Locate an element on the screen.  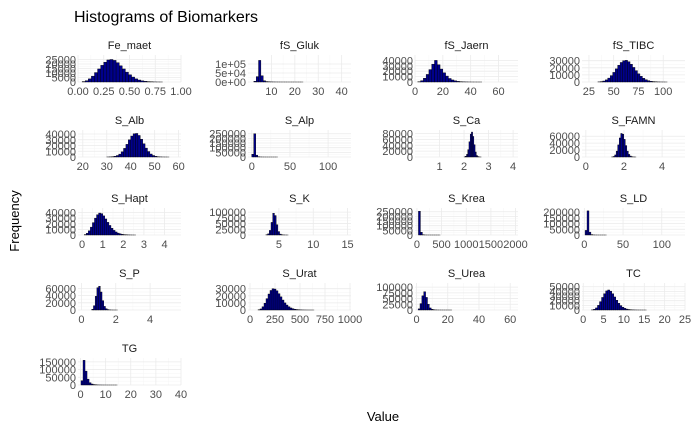
panel-strip-label: fS_Gluk is located at coordinates (300, 46).